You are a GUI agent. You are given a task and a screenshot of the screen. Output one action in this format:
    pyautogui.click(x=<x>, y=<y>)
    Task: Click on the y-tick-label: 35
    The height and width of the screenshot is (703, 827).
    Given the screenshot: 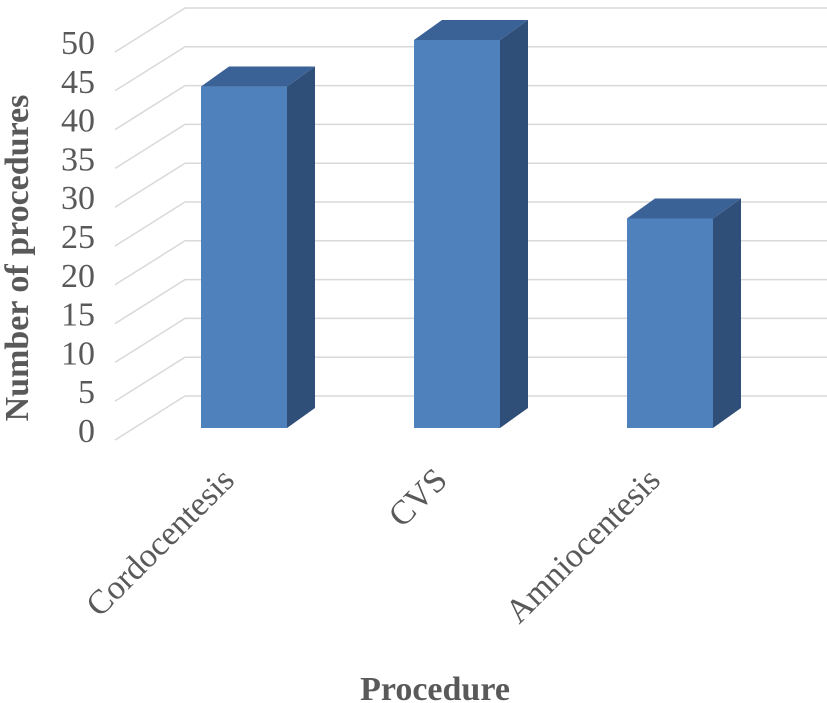 What is the action you would take?
    pyautogui.click(x=78, y=159)
    